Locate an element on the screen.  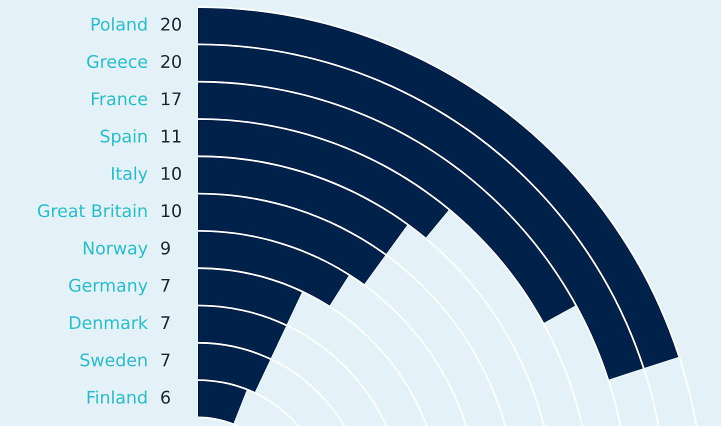
category-label: Poland is located at coordinates (119, 24).